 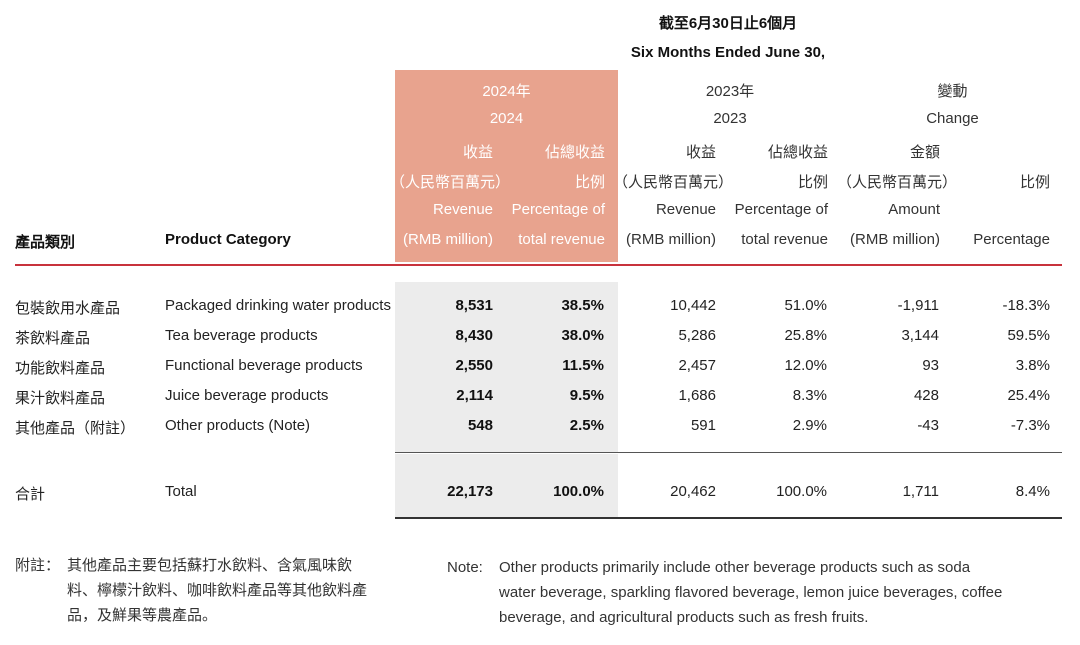 What do you see at coordinates (697, 335) in the screenshot?
I see `row-revenue-2023: 5,286` at bounding box center [697, 335].